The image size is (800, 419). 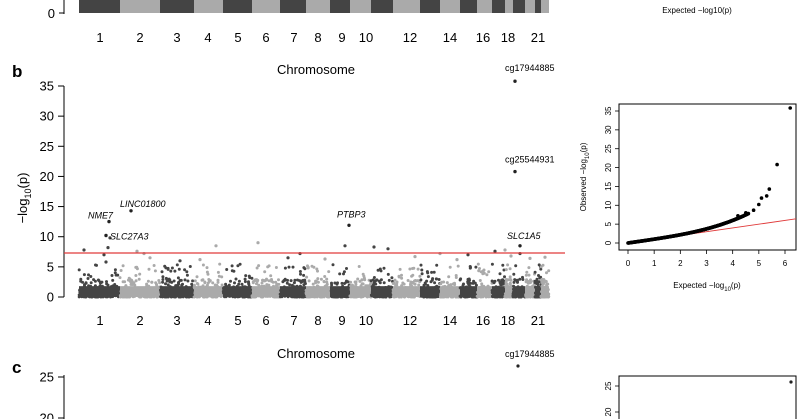 What do you see at coordinates (207, 320) in the screenshot?
I see `chrom-tick-label: 4` at bounding box center [207, 320].